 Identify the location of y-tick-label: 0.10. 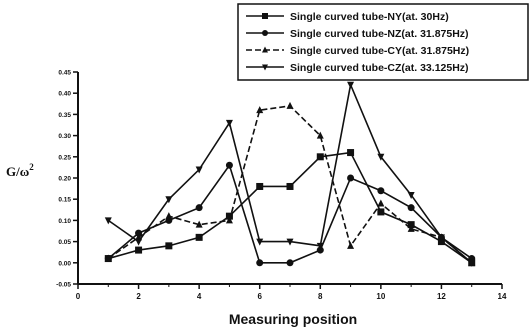
(64, 221).